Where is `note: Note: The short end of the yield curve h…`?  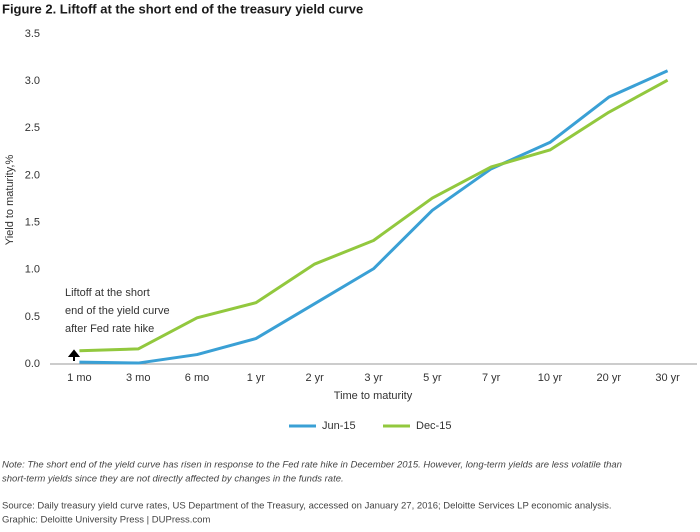 note: Note: The short end of the yield curve h… is located at coordinates (312, 465).